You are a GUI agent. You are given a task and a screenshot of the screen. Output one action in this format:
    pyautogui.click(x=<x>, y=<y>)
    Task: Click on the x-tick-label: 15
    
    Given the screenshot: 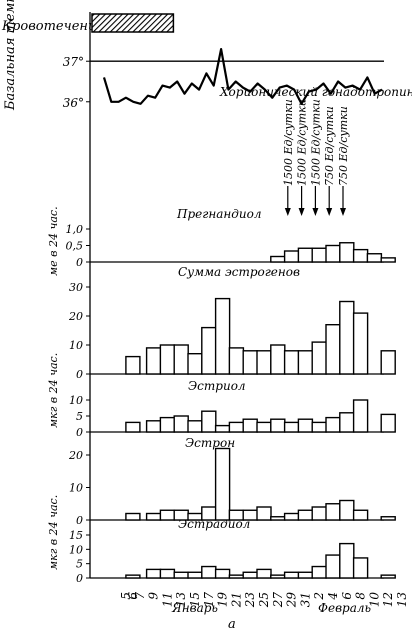 What is the action you would take?
    pyautogui.click(x=195, y=599)
    